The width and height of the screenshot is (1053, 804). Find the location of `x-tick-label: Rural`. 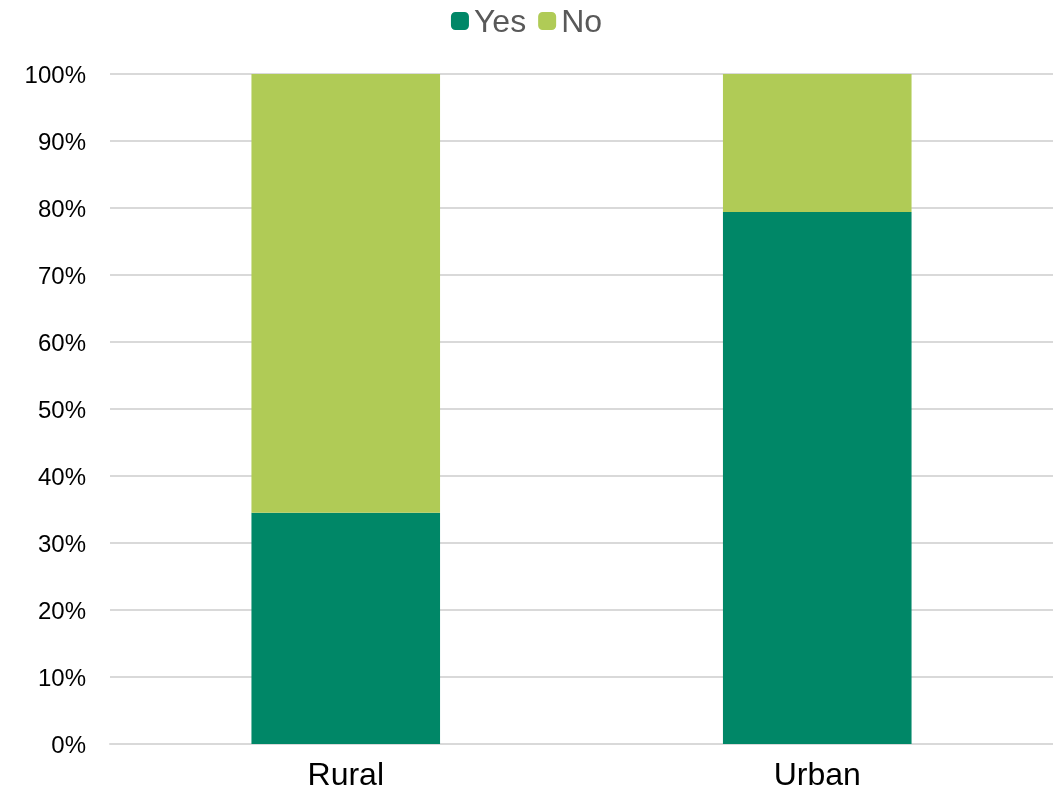

x-tick-label: Rural is located at coordinates (345, 774).